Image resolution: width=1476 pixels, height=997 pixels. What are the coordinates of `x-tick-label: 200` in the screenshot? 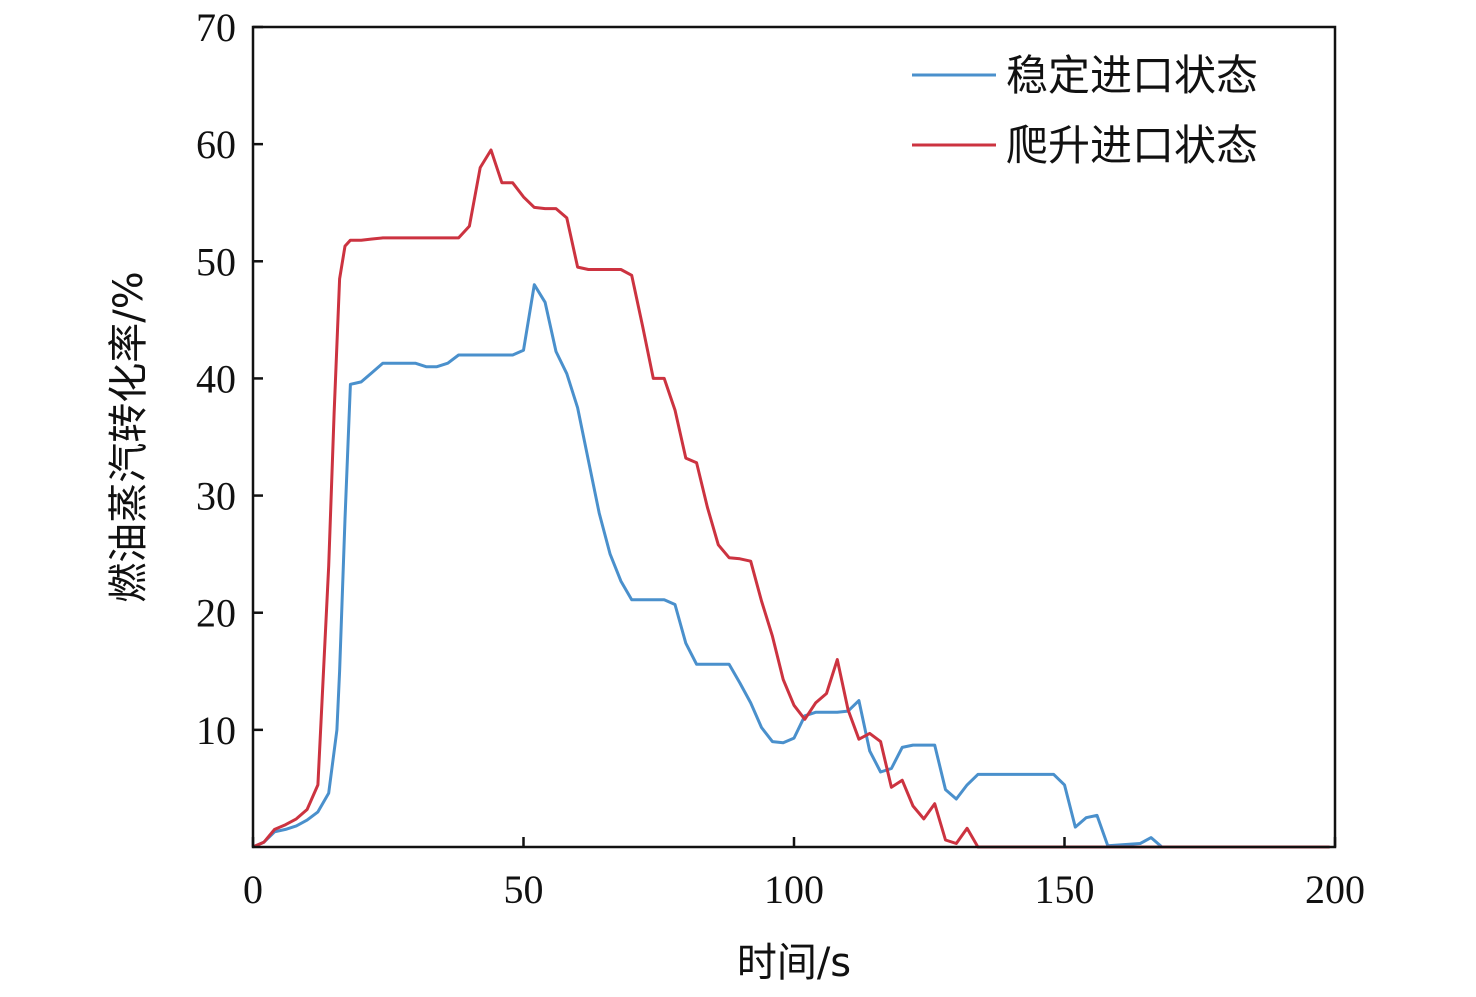 It's located at (1335, 889).